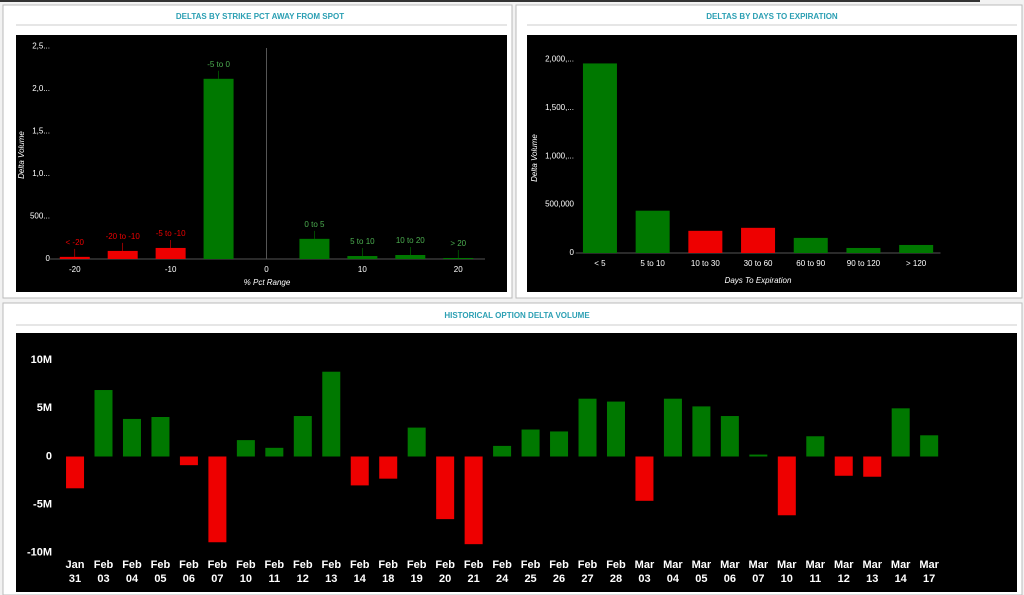 The image size is (1024, 595). I want to click on x-tick-label: 11, so click(815, 579).